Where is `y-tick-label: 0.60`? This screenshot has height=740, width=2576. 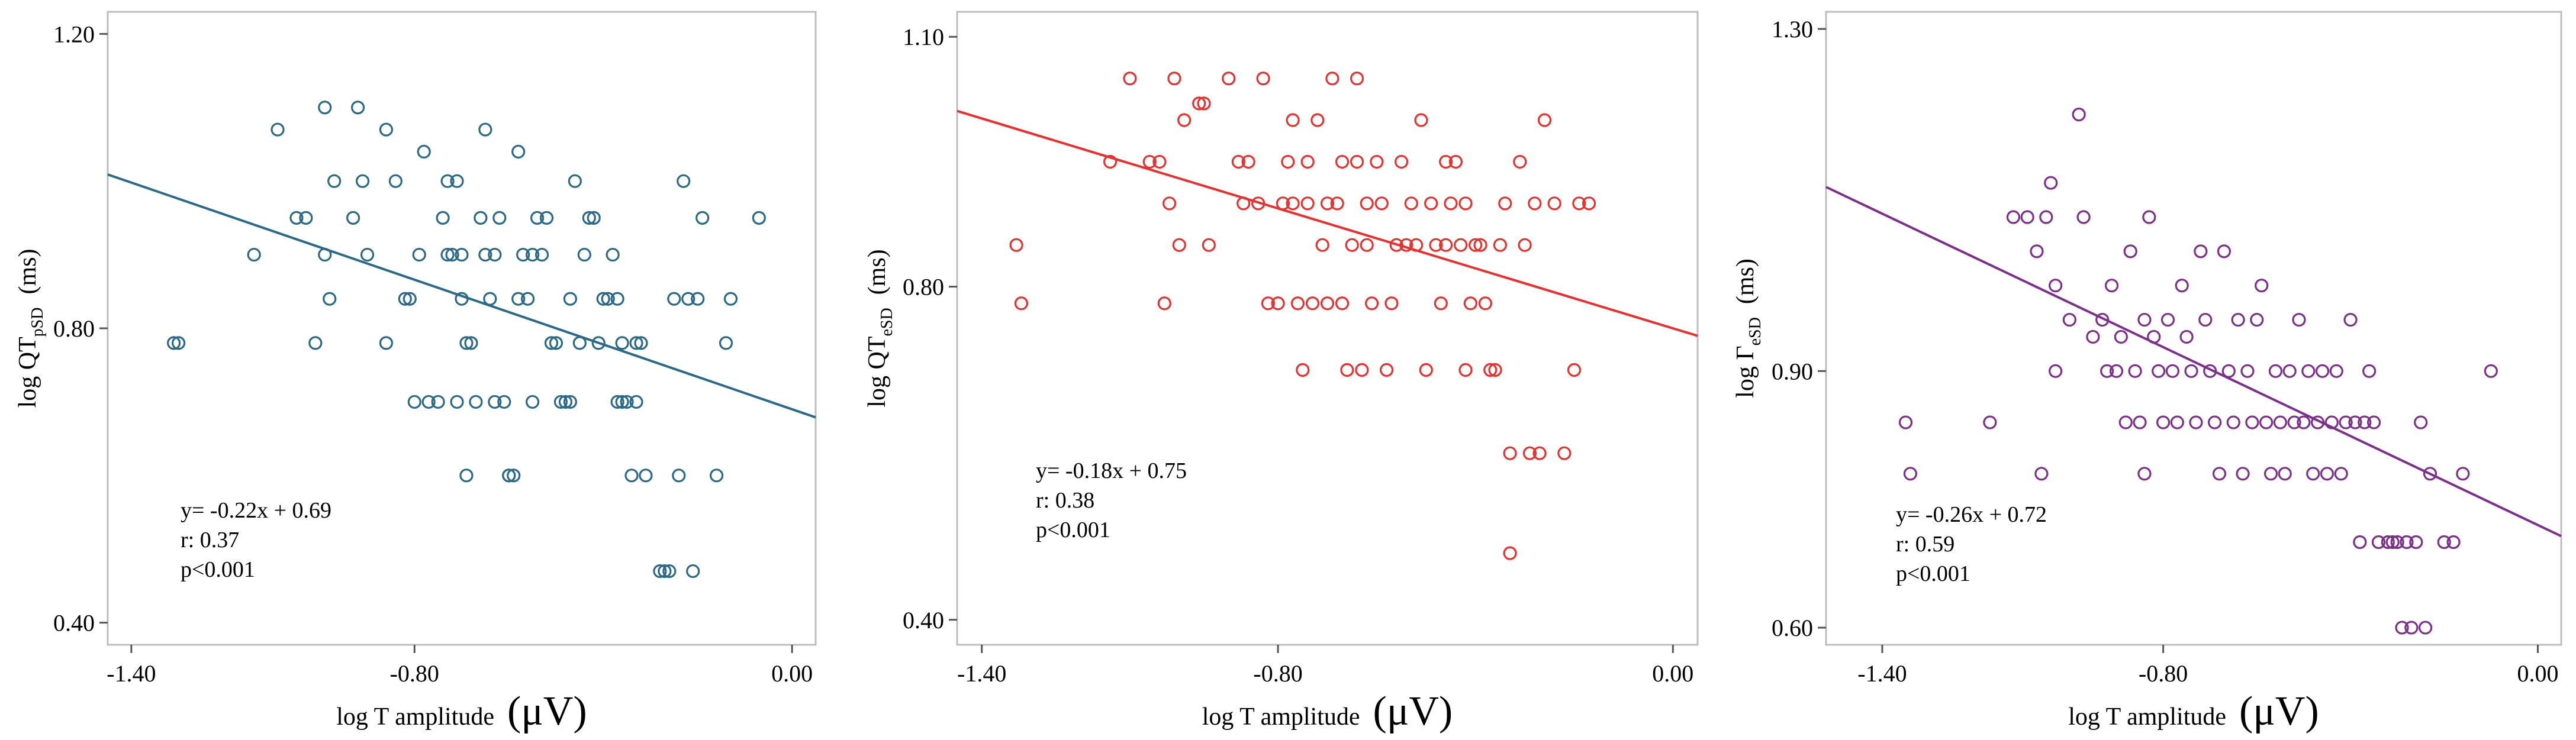 y-tick-label: 0.60 is located at coordinates (1792, 628).